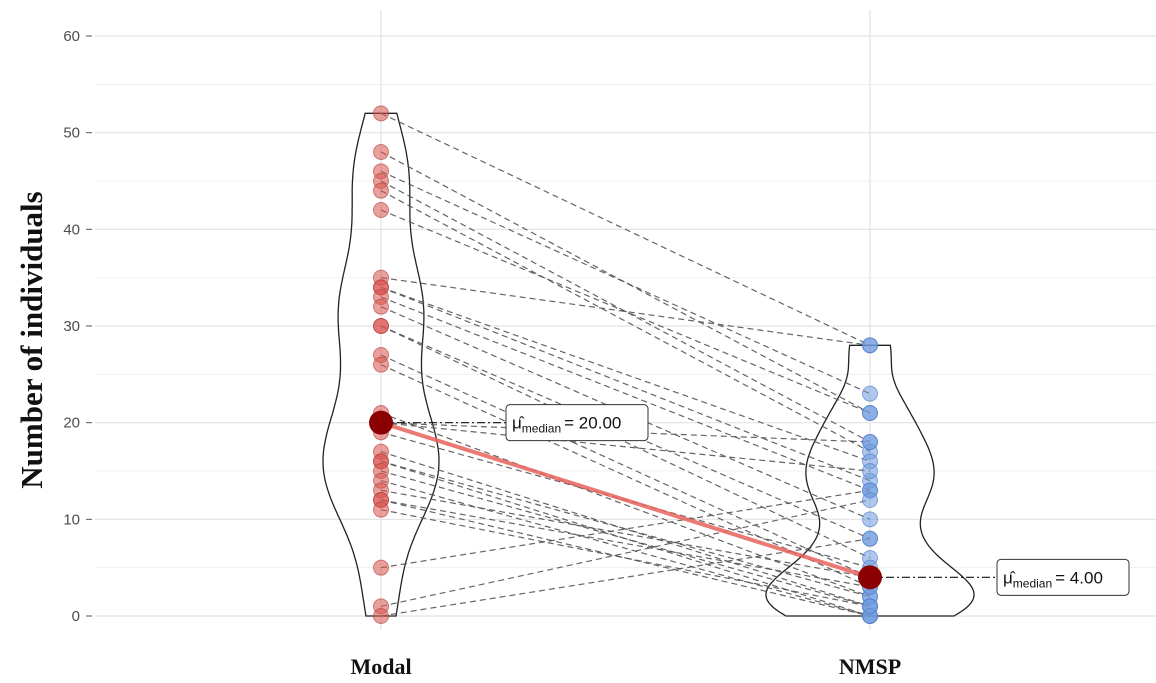 The height and width of the screenshot is (683, 1156). What do you see at coordinates (71, 229) in the screenshot?
I see `y-tick-label: 40` at bounding box center [71, 229].